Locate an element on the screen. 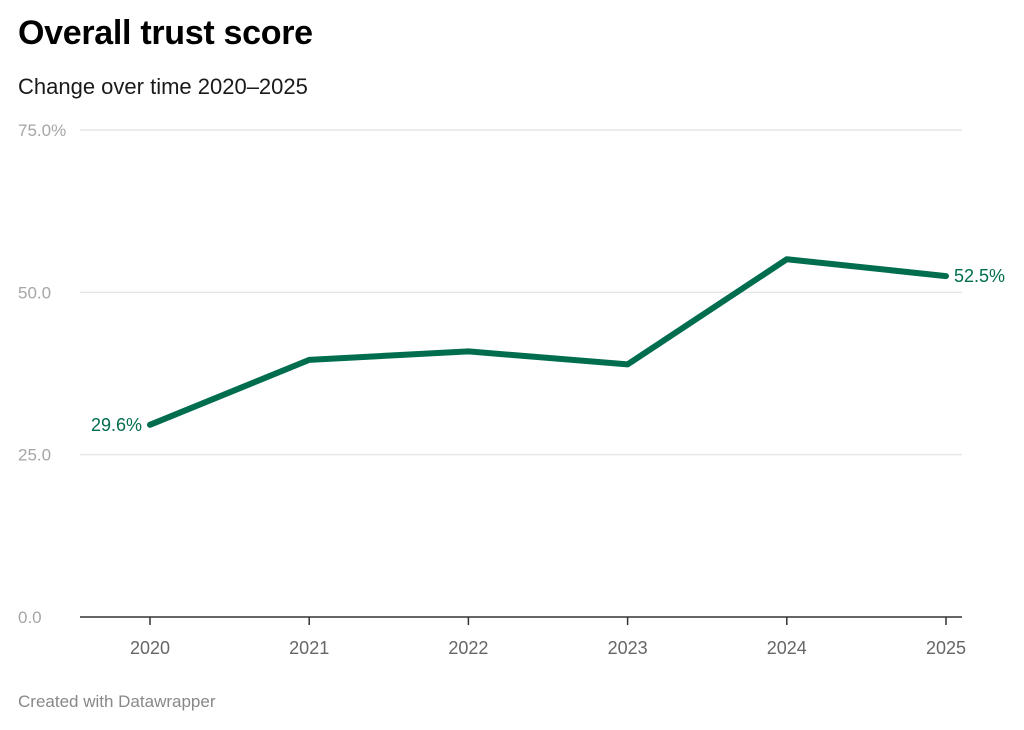  x-tick-label: 2024 is located at coordinates (787, 648).